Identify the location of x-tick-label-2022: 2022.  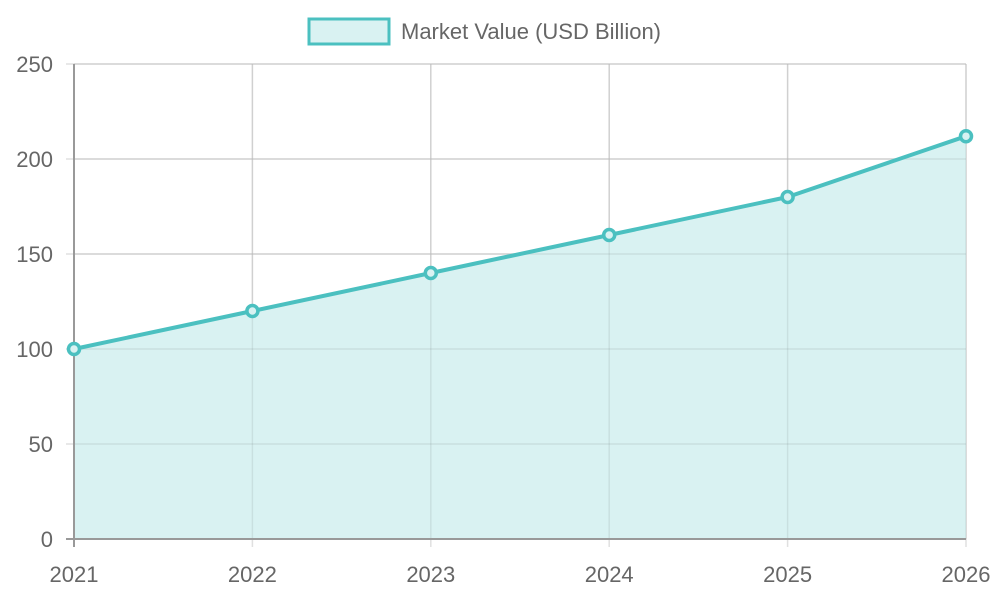
(252, 574).